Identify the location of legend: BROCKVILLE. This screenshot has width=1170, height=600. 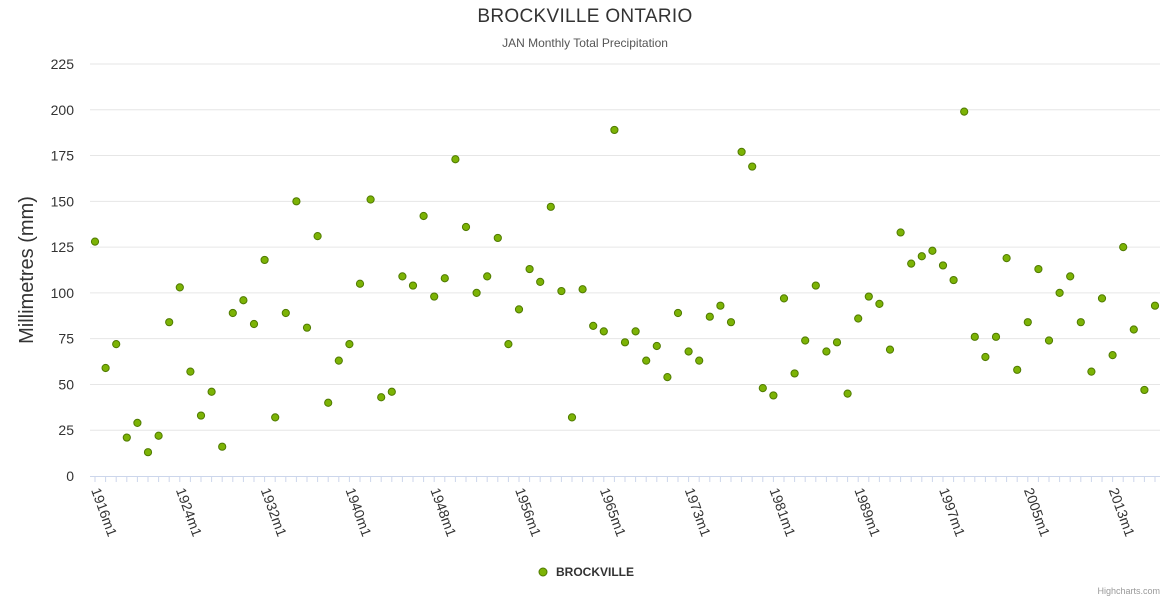
(586, 572).